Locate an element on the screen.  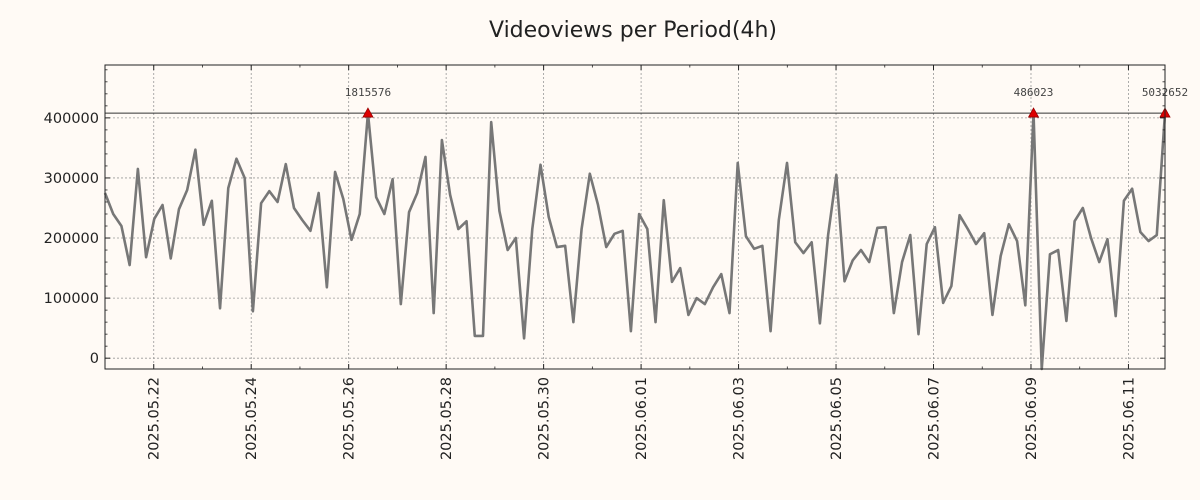
x-tick-label: 2025.05.30 is located at coordinates (545, 418).